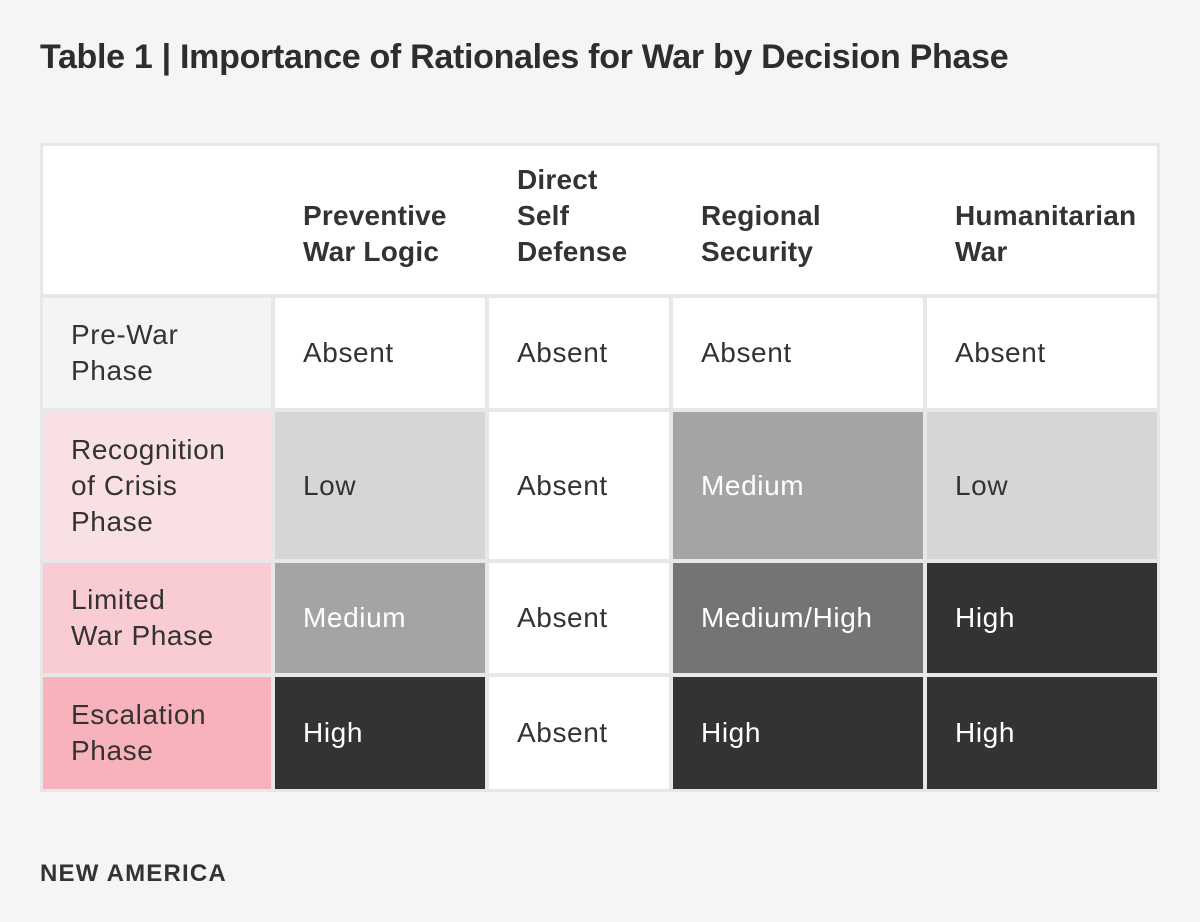 This screenshot has width=1200, height=922. I want to click on column-header-humanitarian-war: Humanitarian War, so click(1046, 234).